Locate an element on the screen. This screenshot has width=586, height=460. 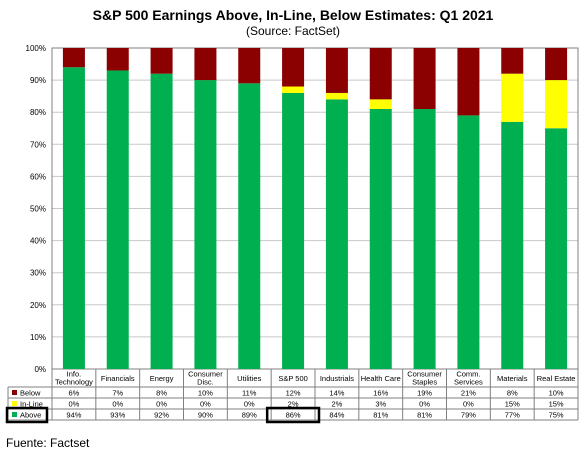
table-value: 3% is located at coordinates (380, 404).